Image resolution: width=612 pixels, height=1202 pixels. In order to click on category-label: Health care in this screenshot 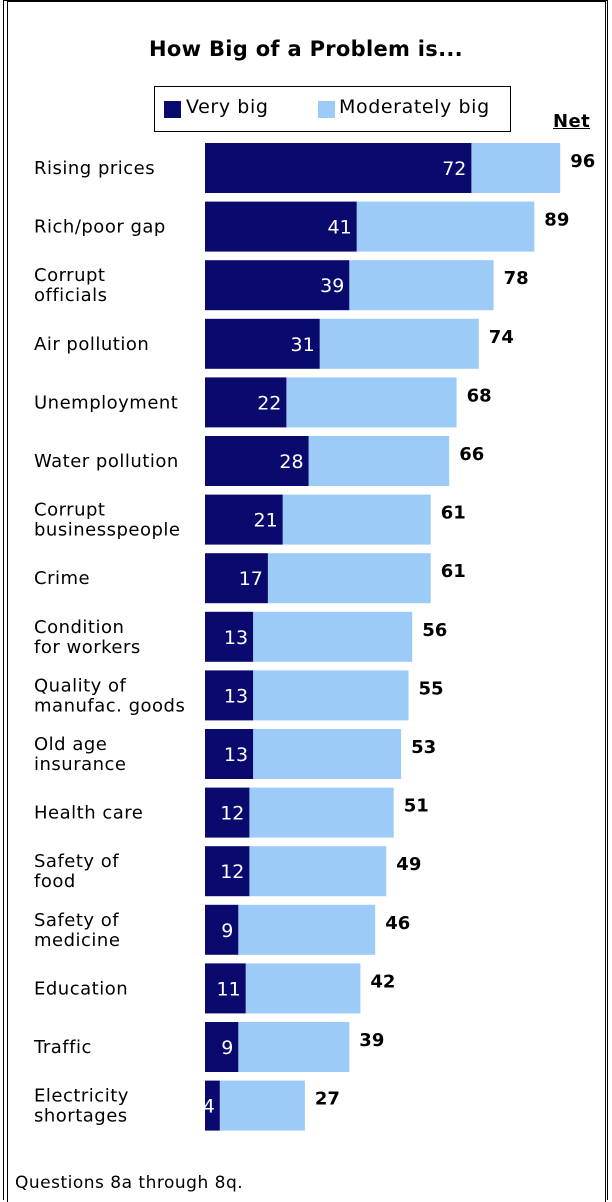, I will do `click(88, 813)`.